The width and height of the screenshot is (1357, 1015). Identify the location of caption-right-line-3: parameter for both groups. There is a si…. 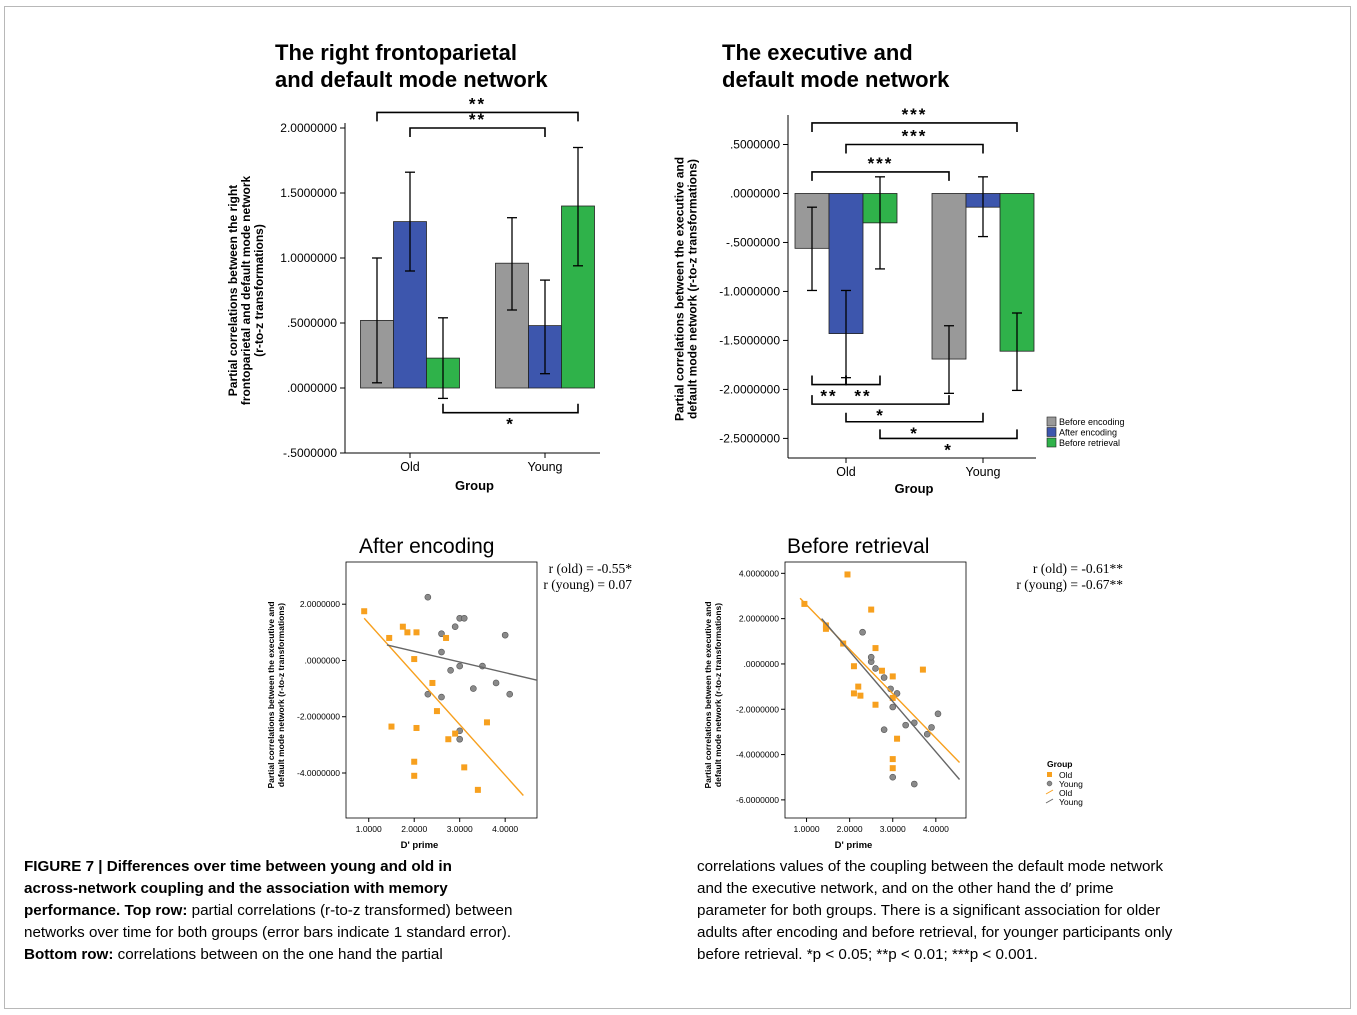
(929, 910).